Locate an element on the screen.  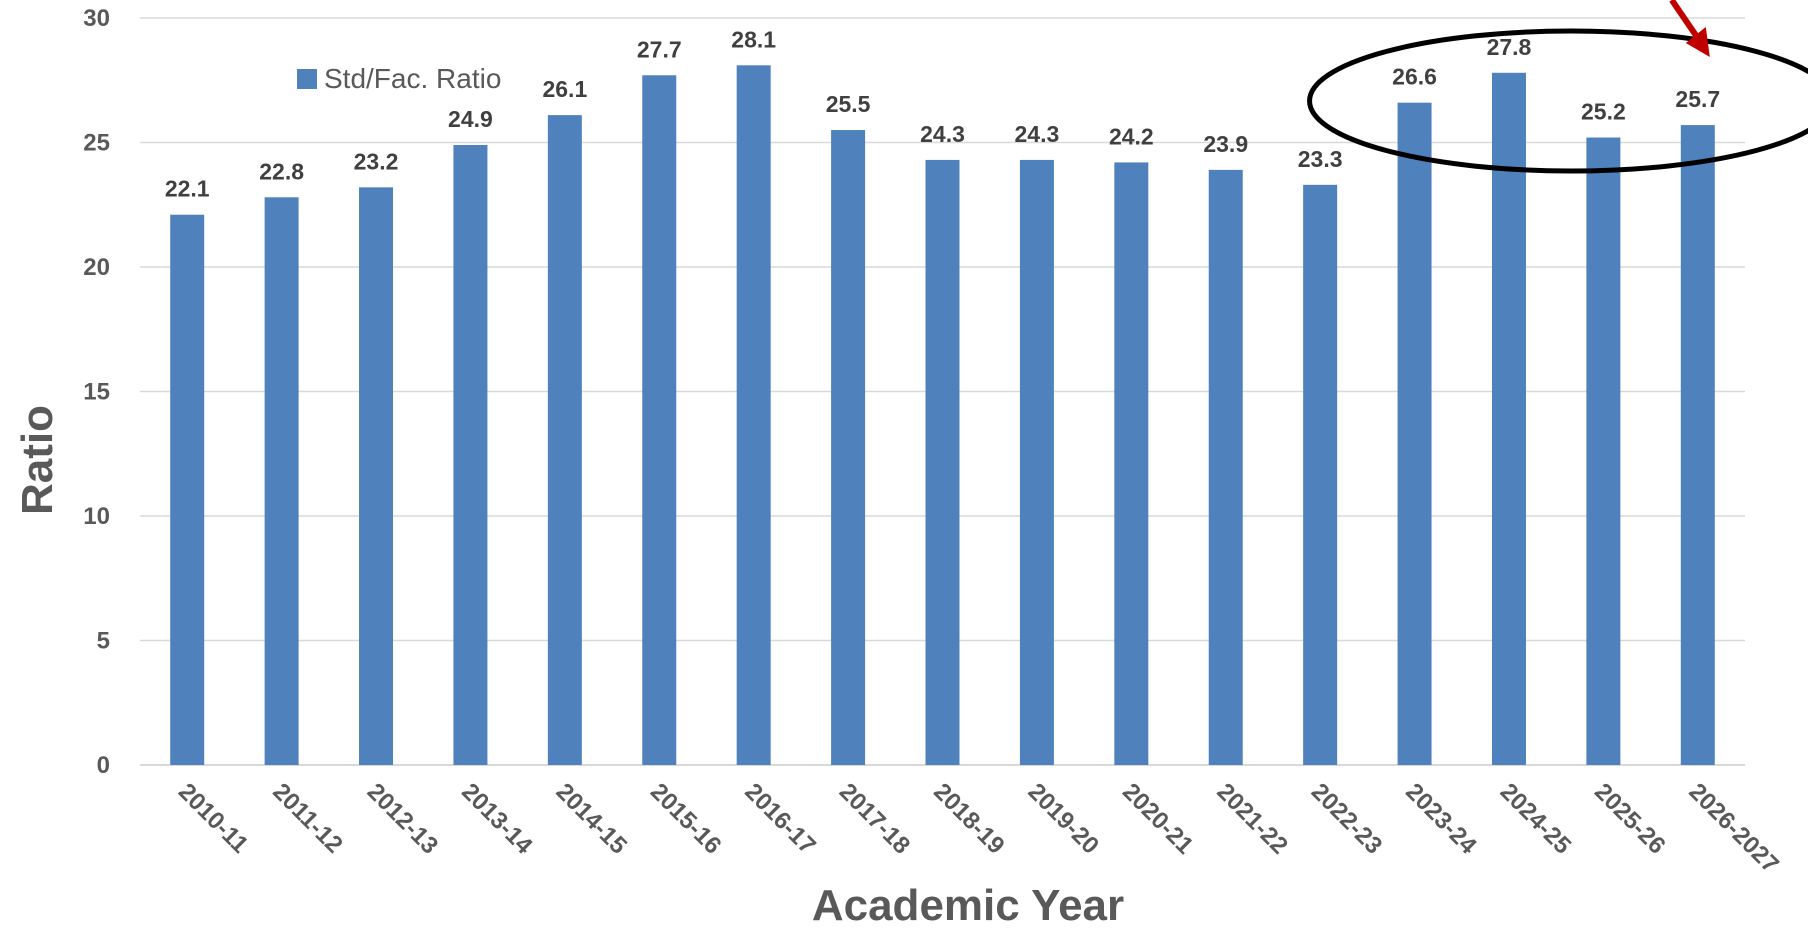
y-tick-label: 15 is located at coordinates (96, 392).